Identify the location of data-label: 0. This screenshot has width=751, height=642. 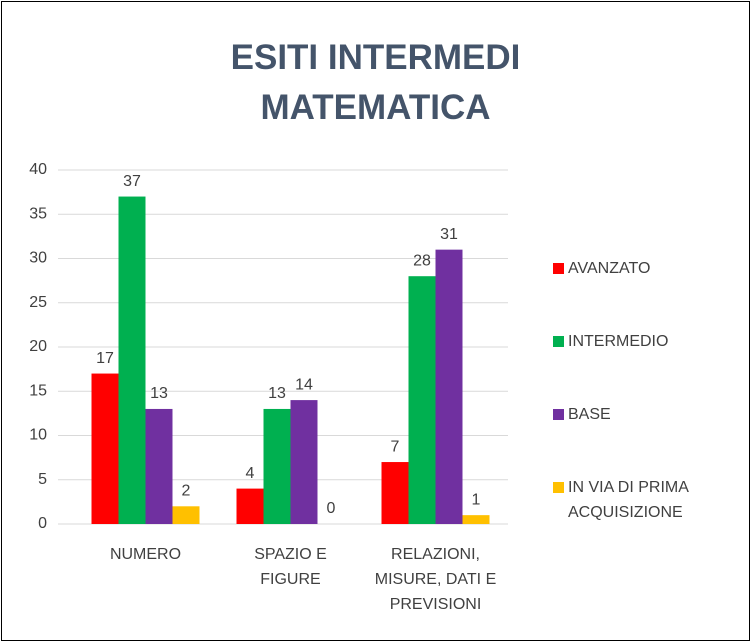
(331, 508).